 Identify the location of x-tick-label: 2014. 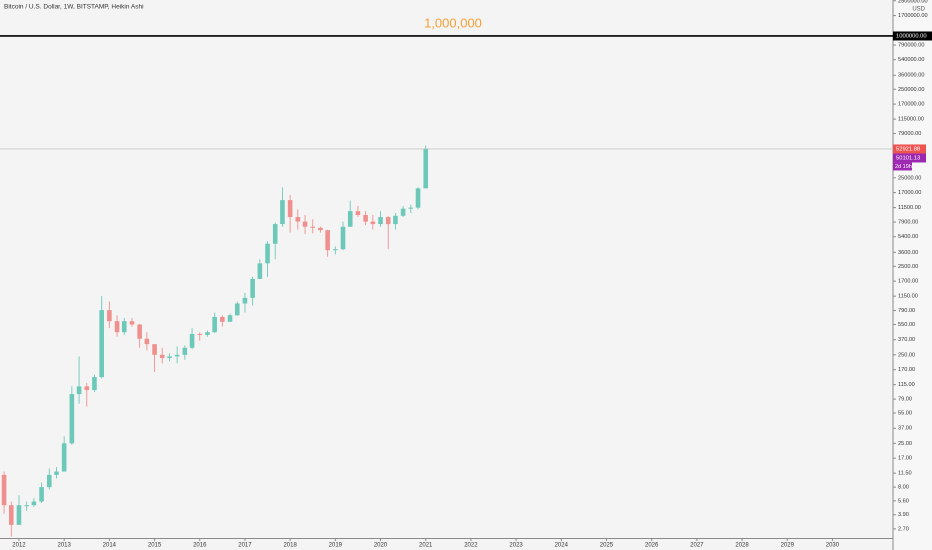
(110, 546).